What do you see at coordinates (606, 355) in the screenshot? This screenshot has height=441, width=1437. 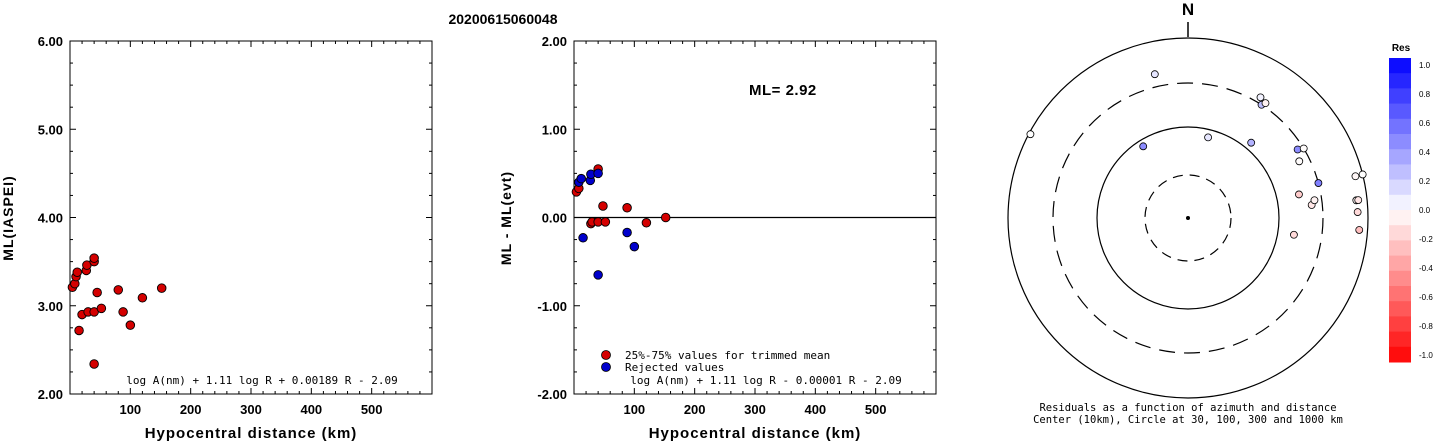 I see `legend-marker-trimmed` at bounding box center [606, 355].